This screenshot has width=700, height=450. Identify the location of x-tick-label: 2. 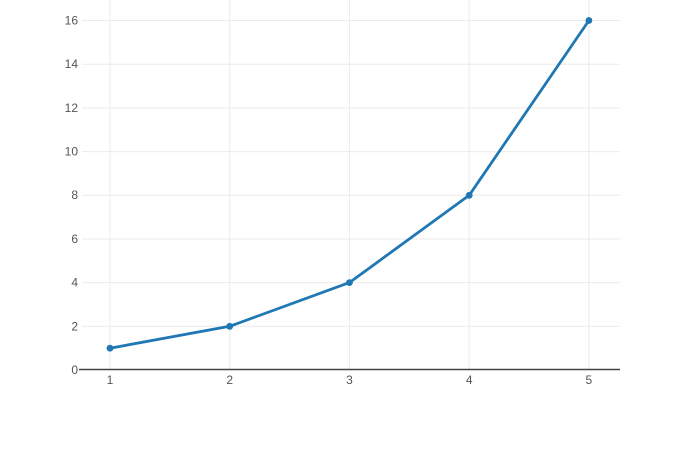
(229, 380).